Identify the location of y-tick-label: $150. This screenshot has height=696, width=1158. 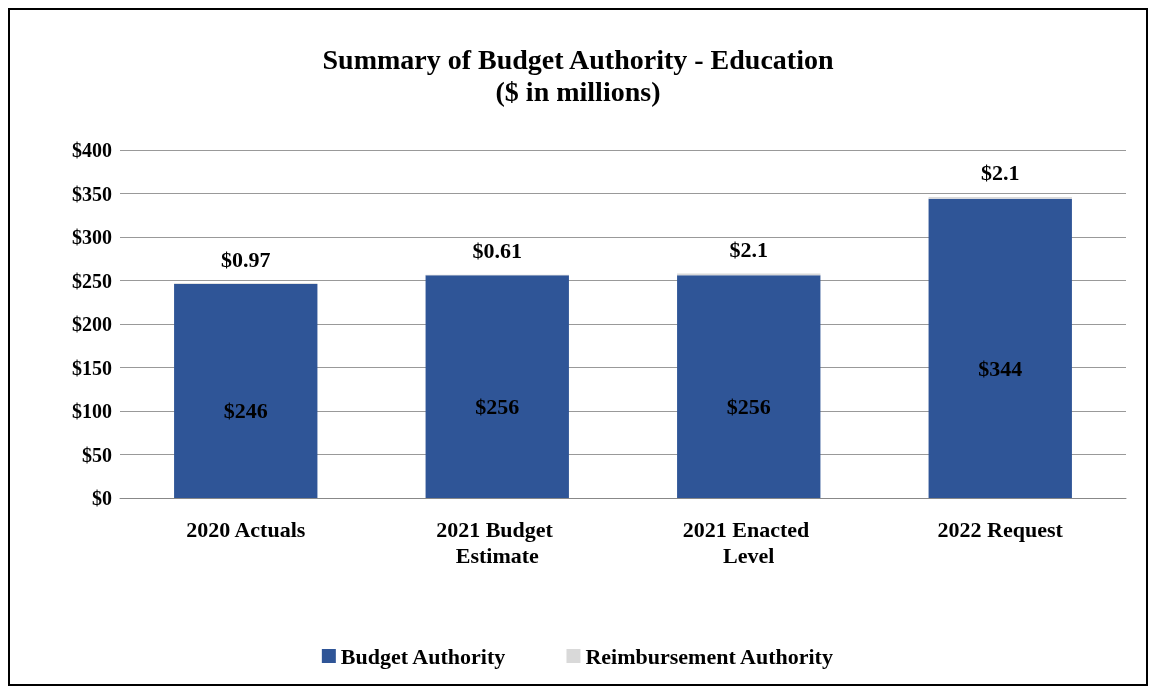
(92, 367).